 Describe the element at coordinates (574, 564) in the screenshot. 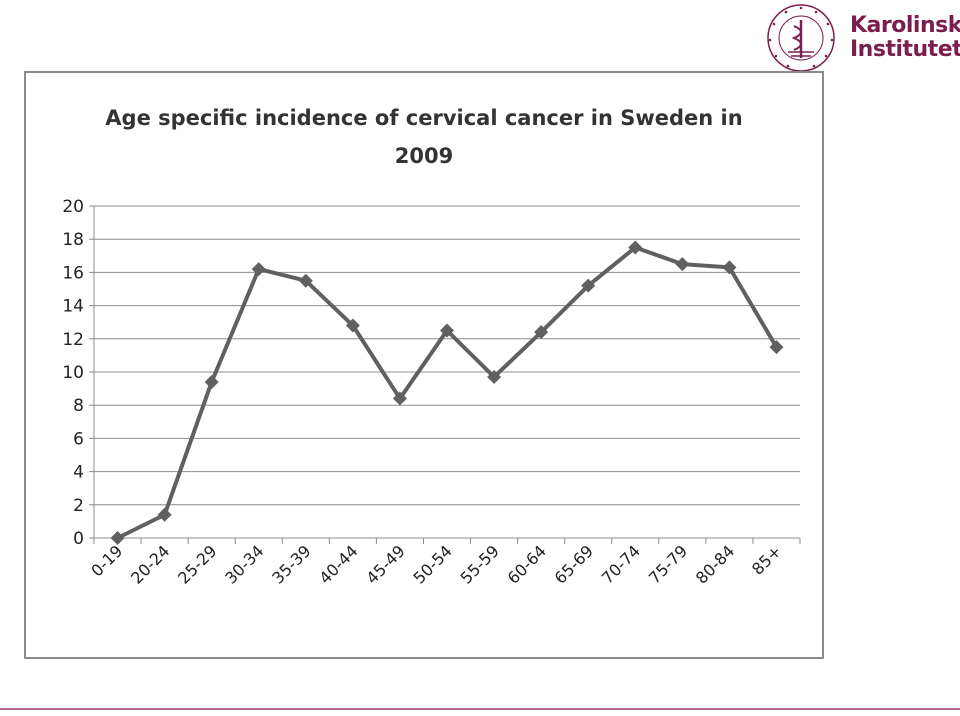

I see `x-tick-label: 65-69` at that location.